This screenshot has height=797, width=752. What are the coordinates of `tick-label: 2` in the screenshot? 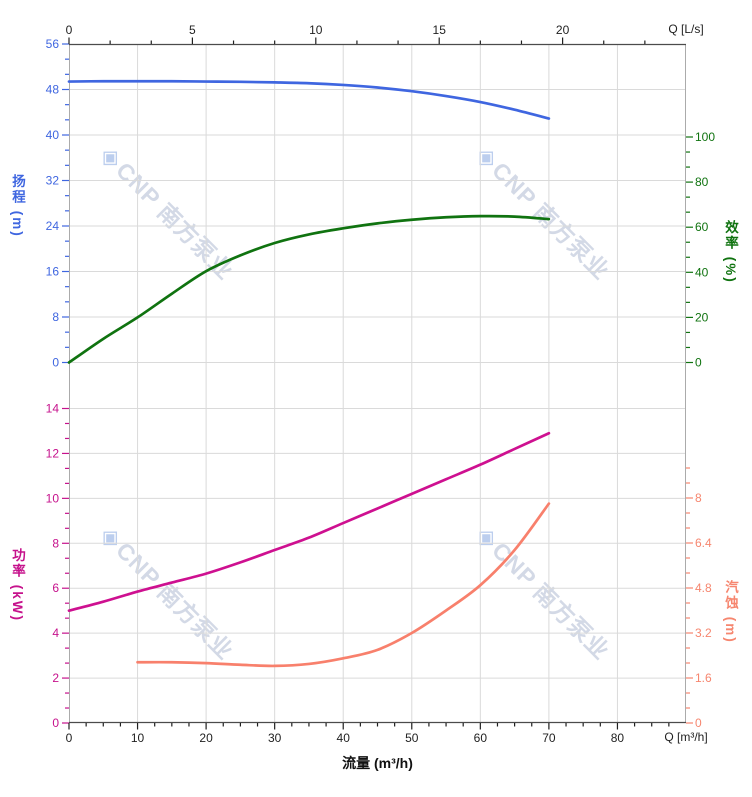 It's located at (55, 678).